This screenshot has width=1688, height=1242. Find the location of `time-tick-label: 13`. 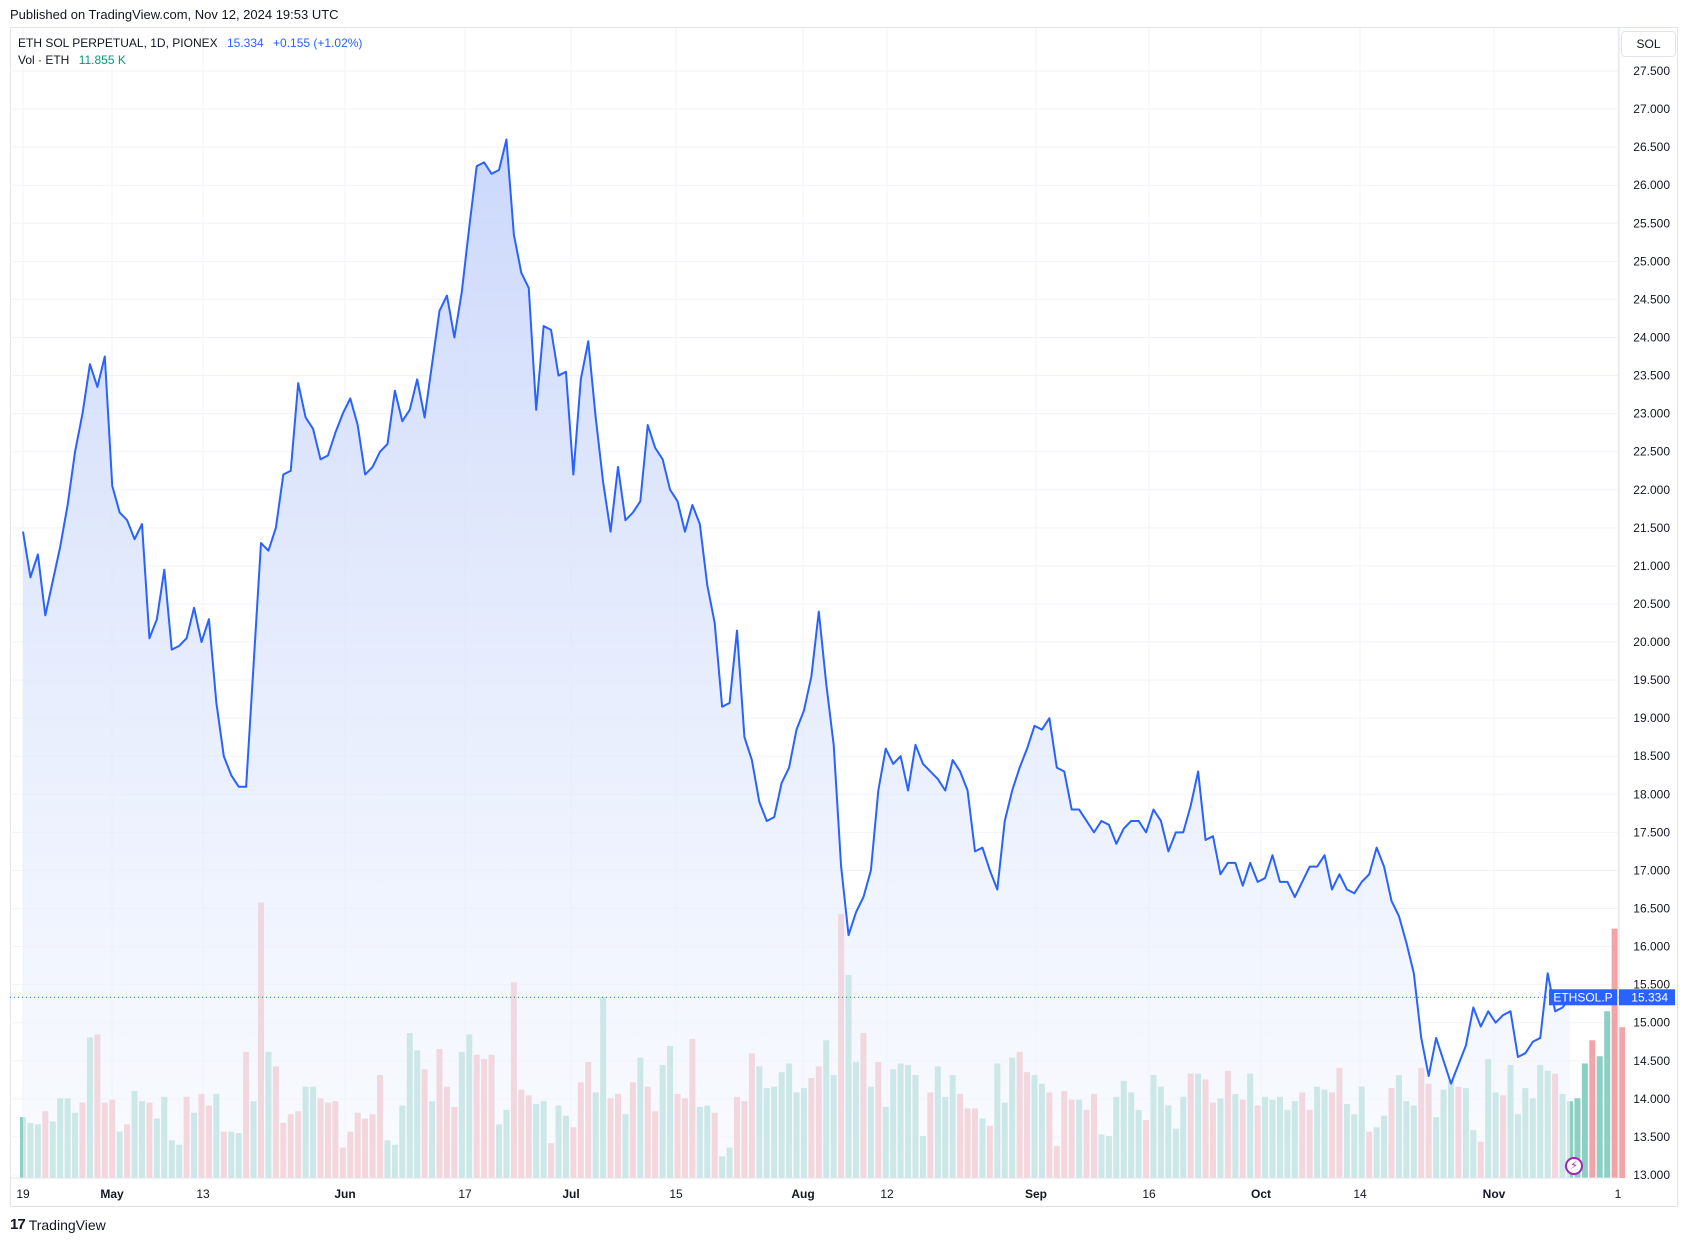

time-tick-label: 13 is located at coordinates (203, 1194).